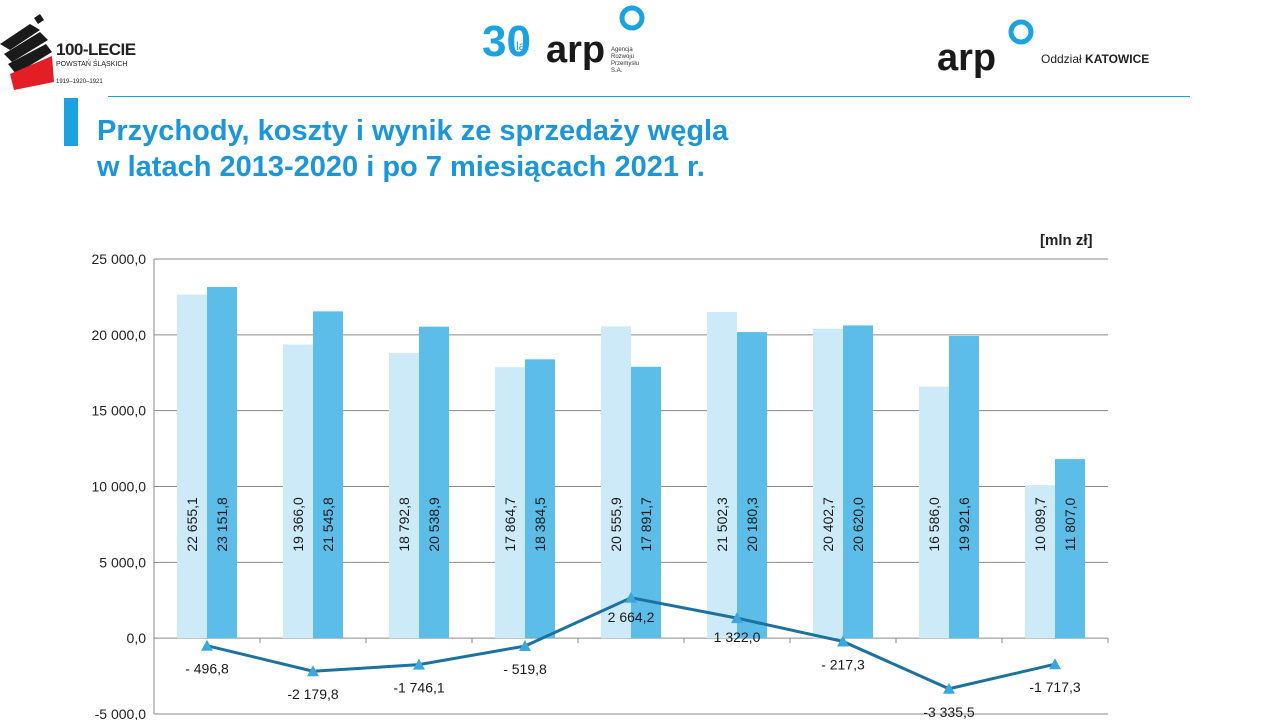 The image size is (1280, 720). Describe the element at coordinates (649, 96) in the screenshot. I see `header-divider` at that location.